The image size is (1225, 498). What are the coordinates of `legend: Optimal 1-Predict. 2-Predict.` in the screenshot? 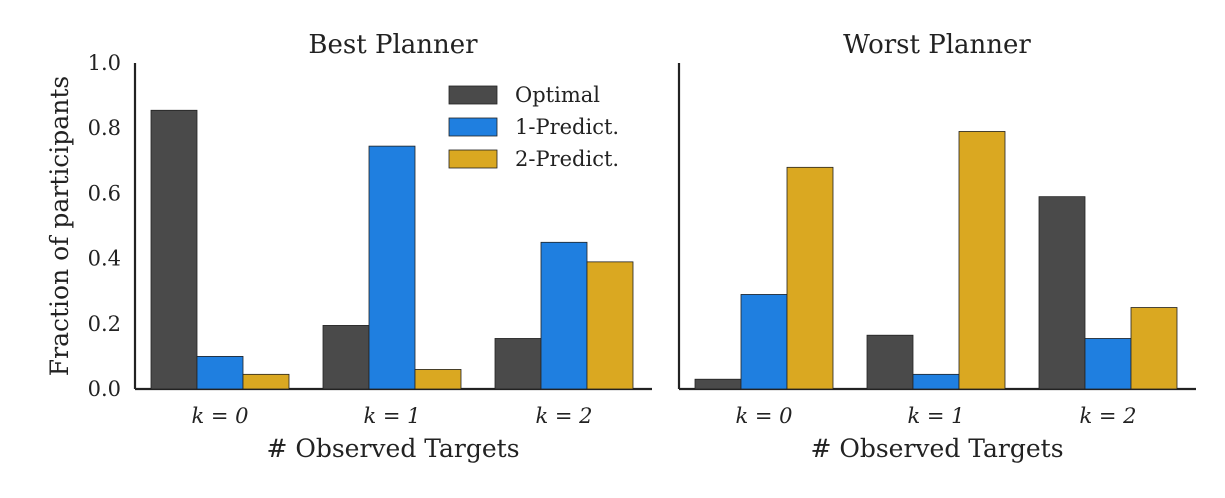 It's located at (533, 127).